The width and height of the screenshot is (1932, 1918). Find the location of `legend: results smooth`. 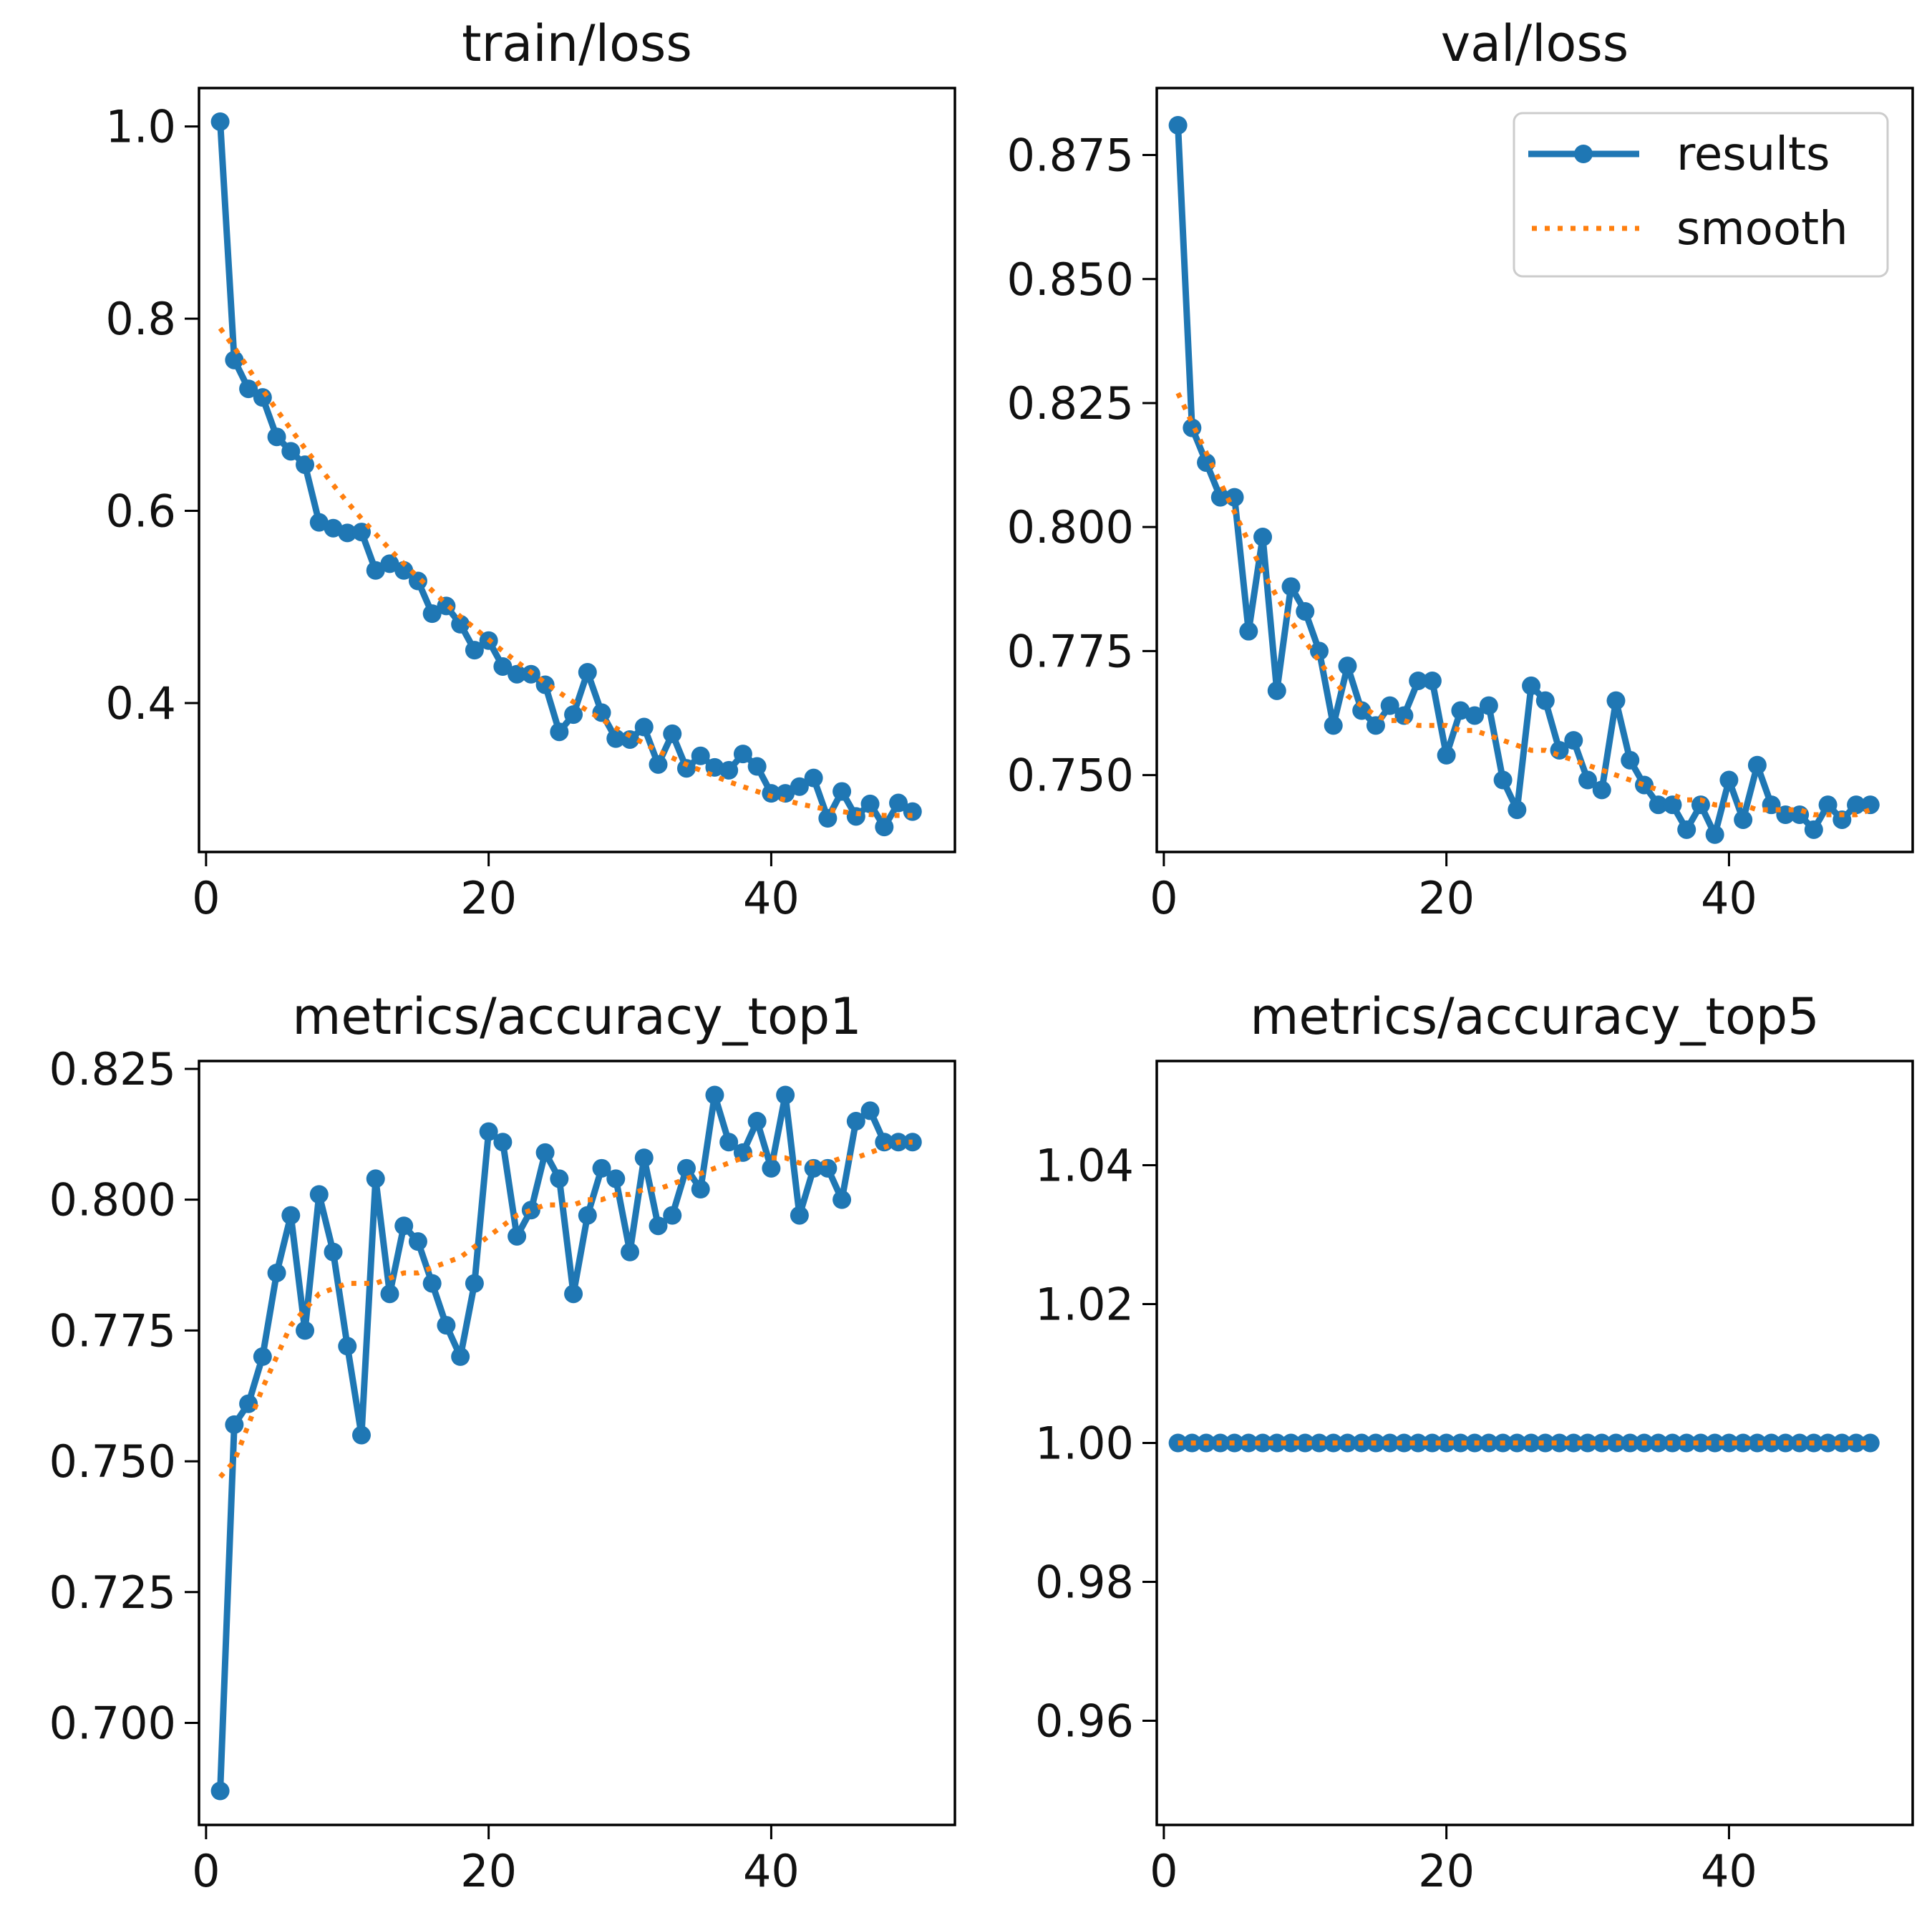

legend: results smooth is located at coordinates (1701, 195).